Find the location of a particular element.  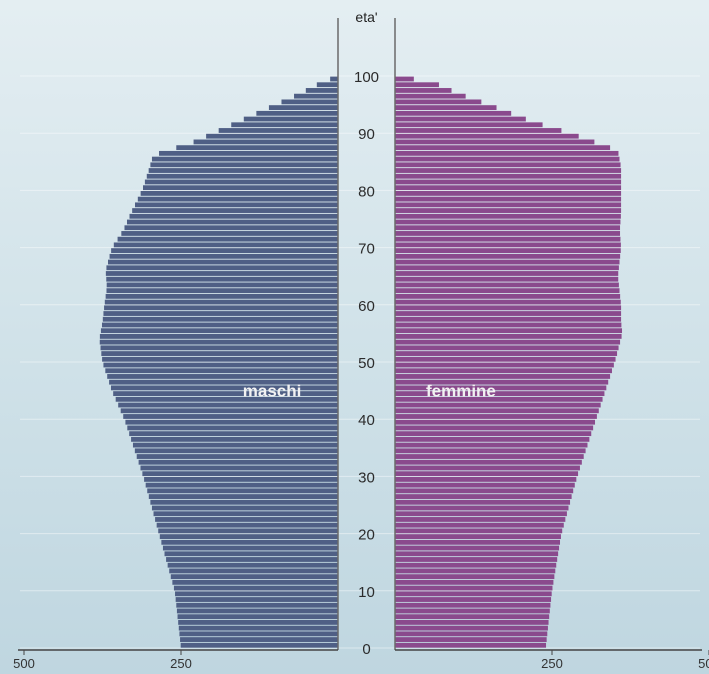

y-tick-label-10: 10 is located at coordinates (366, 592).